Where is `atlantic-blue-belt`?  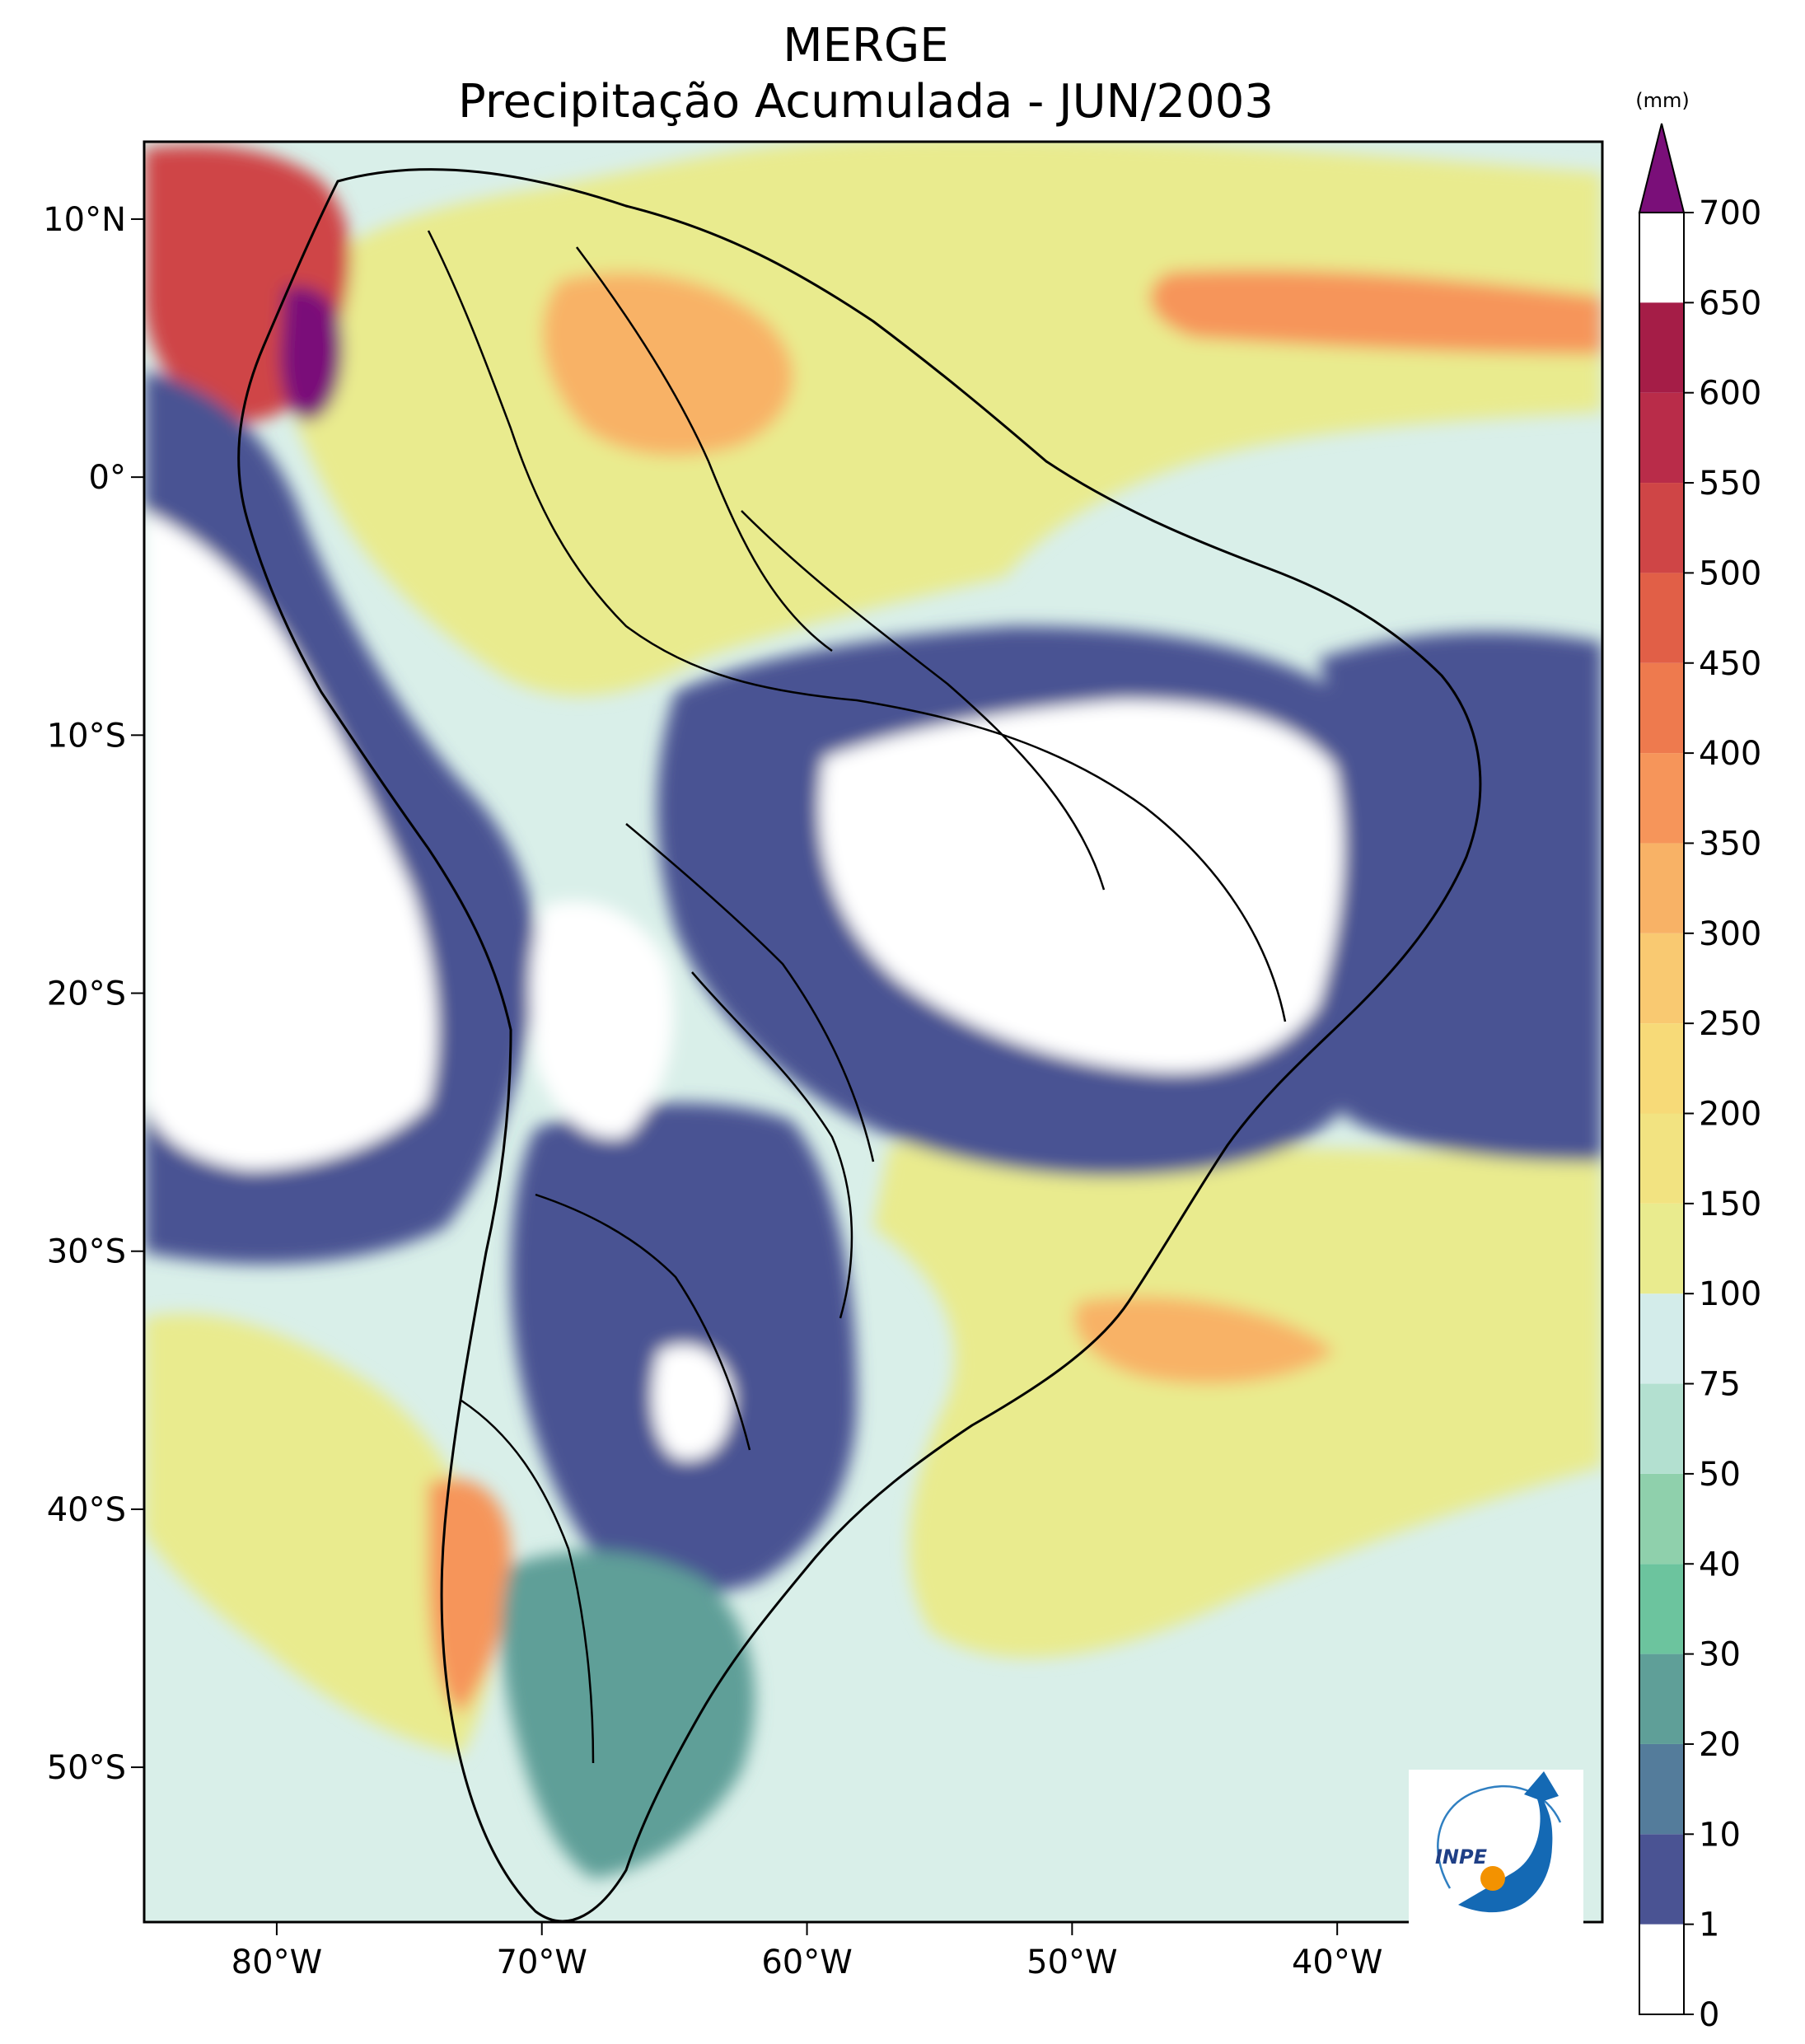
atlantic-blue-belt is located at coordinates (1460, 896).